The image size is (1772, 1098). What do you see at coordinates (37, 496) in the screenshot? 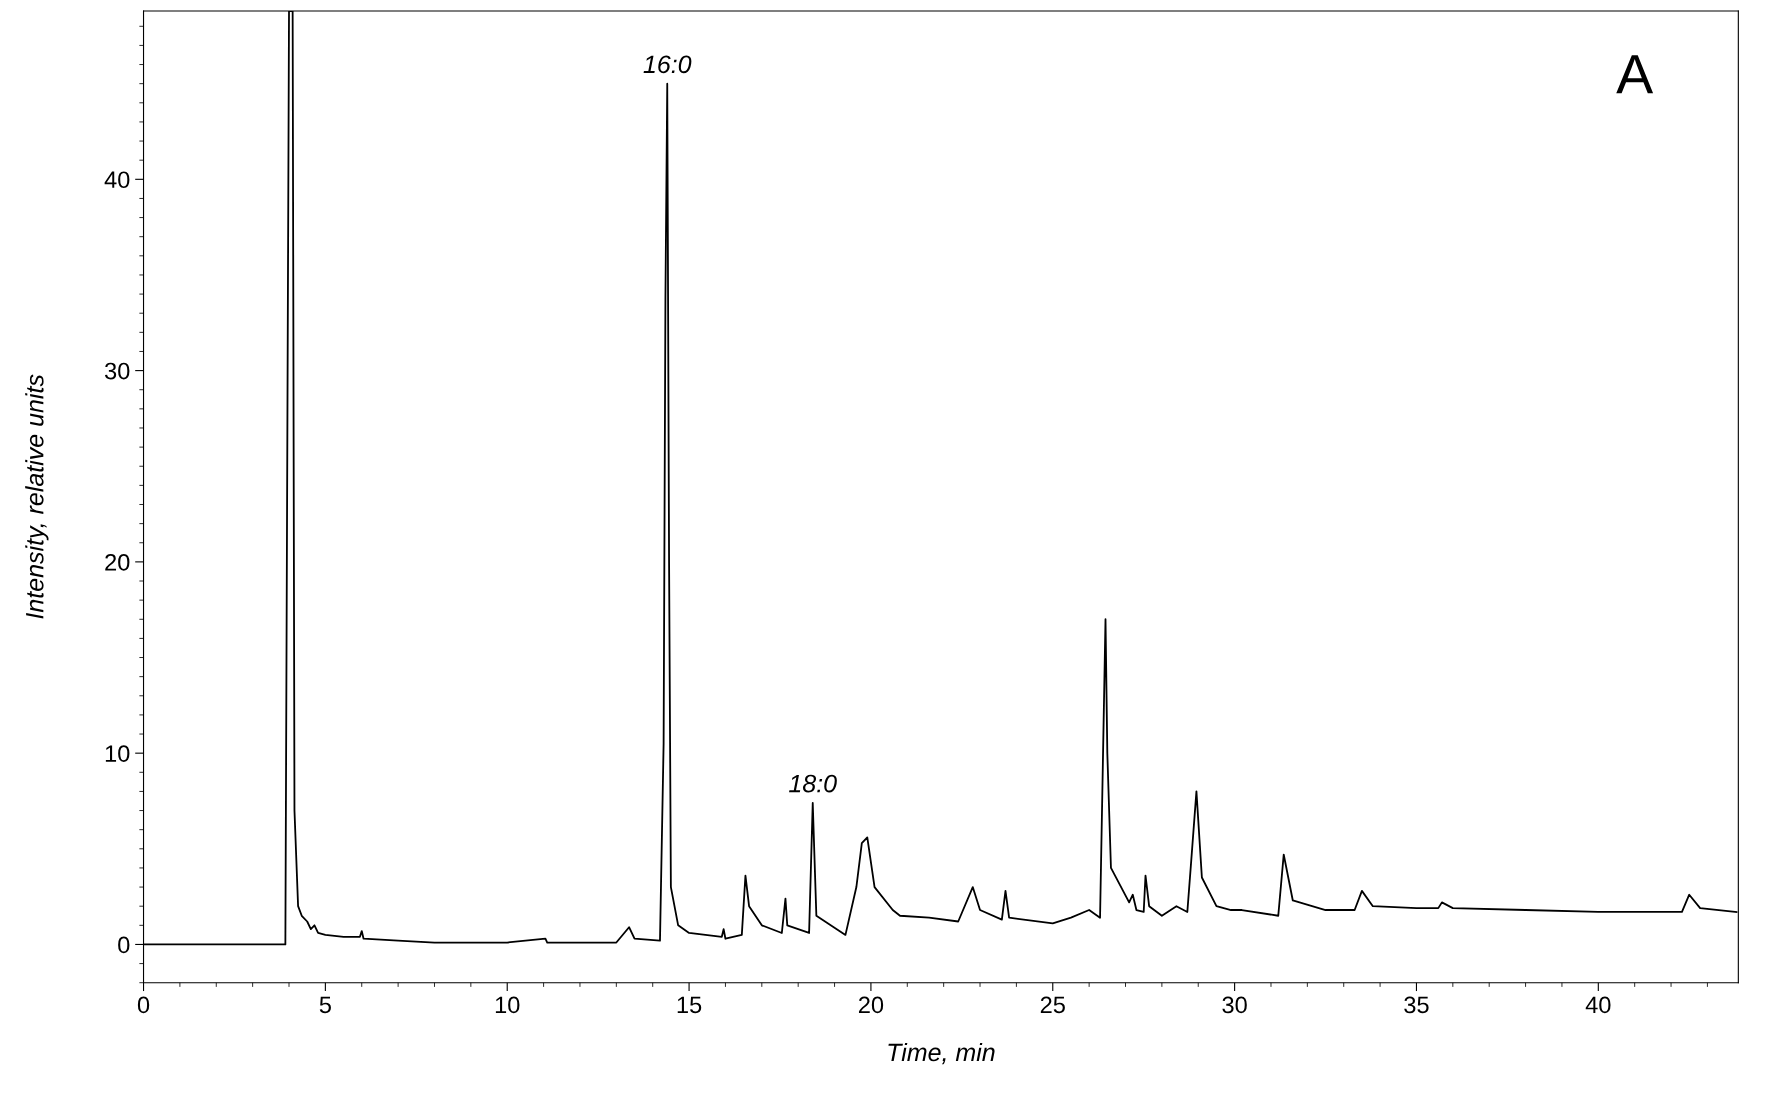
I see `y-axis-title: Intensity, relative units` at bounding box center [37, 496].